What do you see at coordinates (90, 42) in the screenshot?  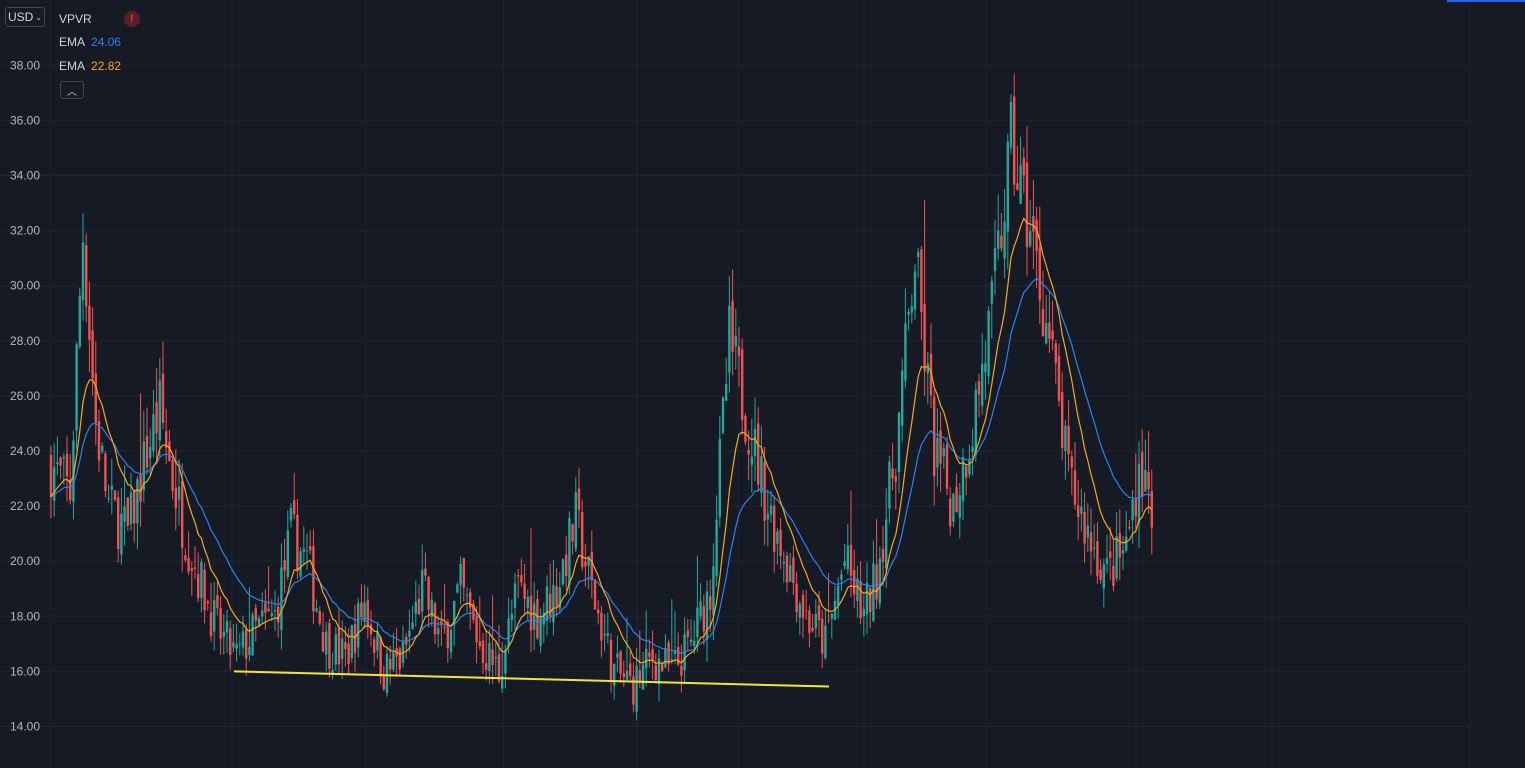 I see `legend-ema-fast: EMA 24.06` at bounding box center [90, 42].